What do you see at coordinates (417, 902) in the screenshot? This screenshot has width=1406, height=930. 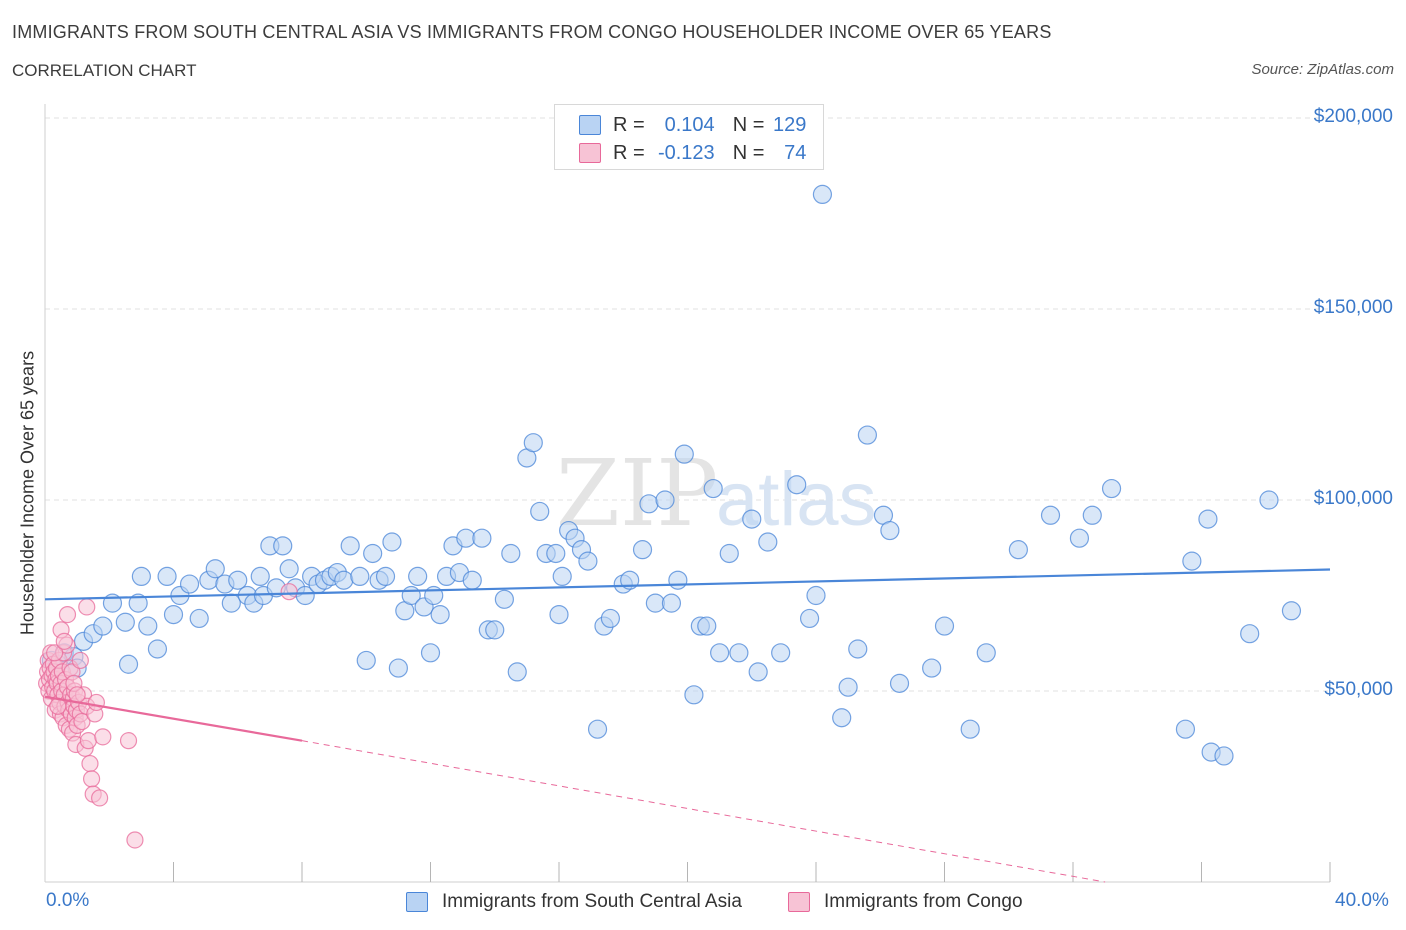 I see `legend-swatch-blue` at bounding box center [417, 902].